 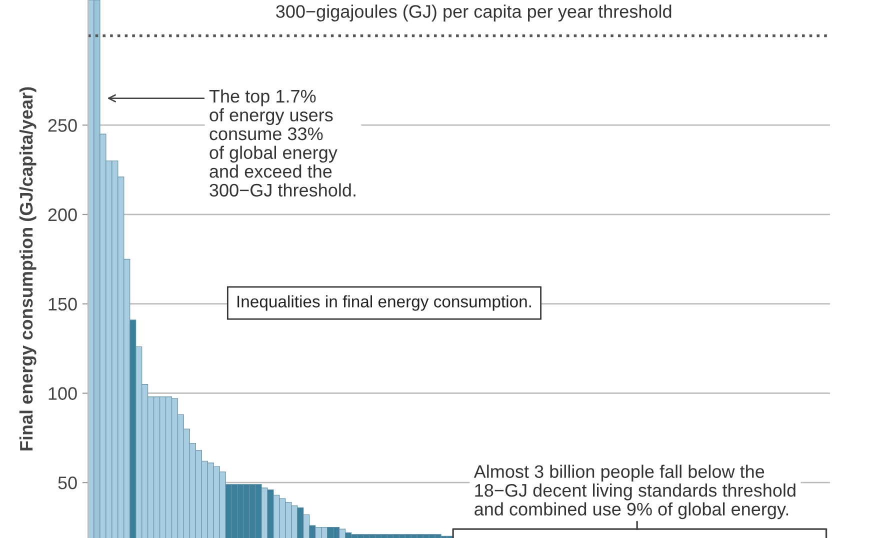 What do you see at coordinates (62, 393) in the screenshot?
I see `y-tick-label: 100` at bounding box center [62, 393].